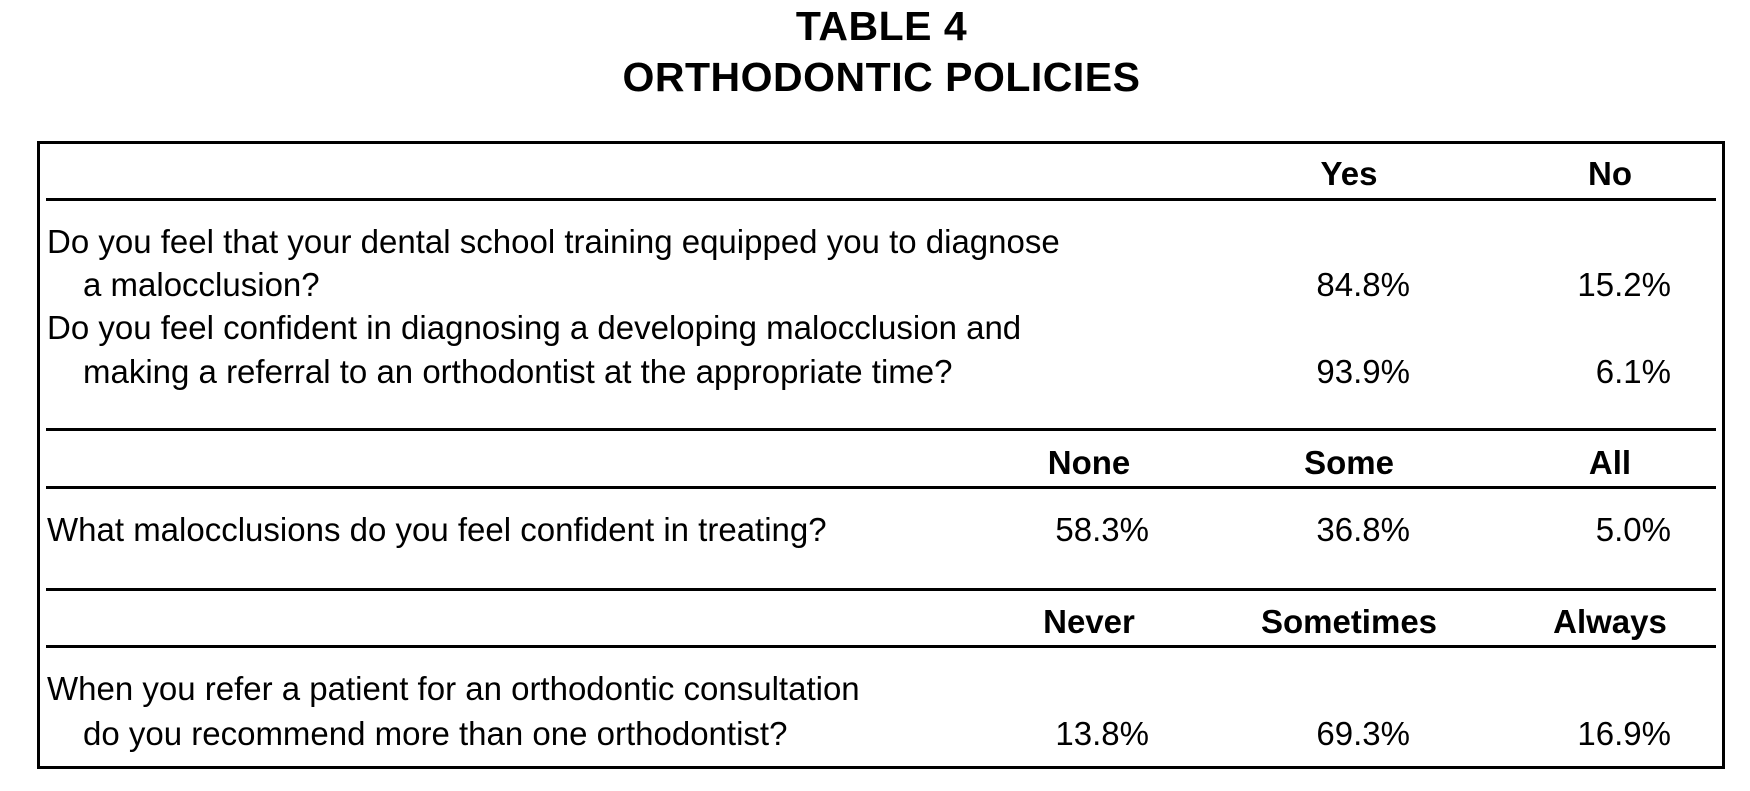 This screenshot has height=791, width=1750. I want to click on question-text-continued: a malocclusion?, so click(201, 284).